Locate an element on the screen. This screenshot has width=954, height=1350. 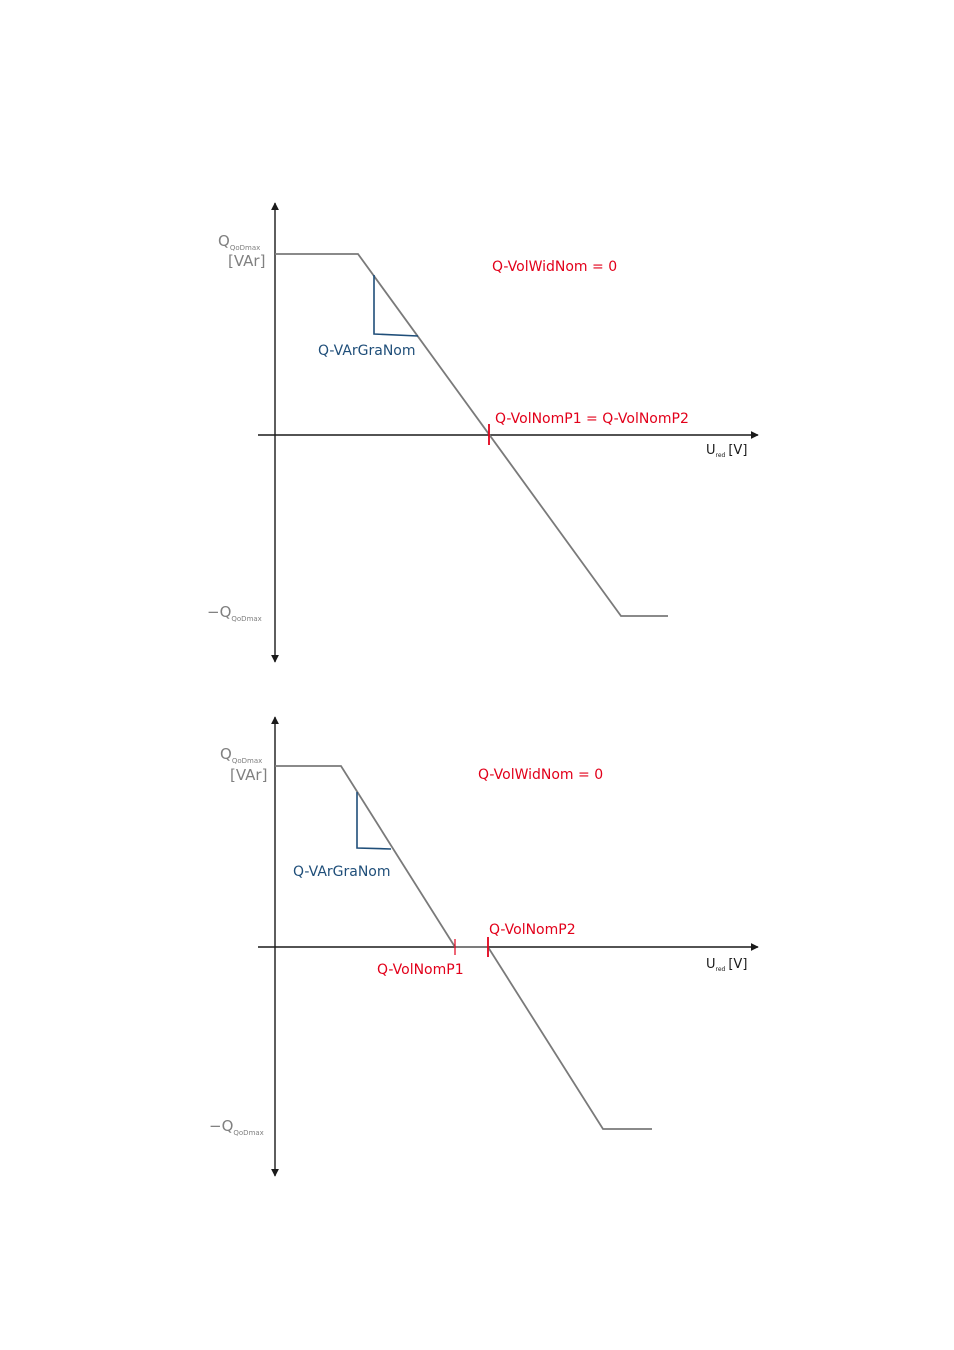
p2-label: Q-VolNomP2 is located at coordinates (532, 930).